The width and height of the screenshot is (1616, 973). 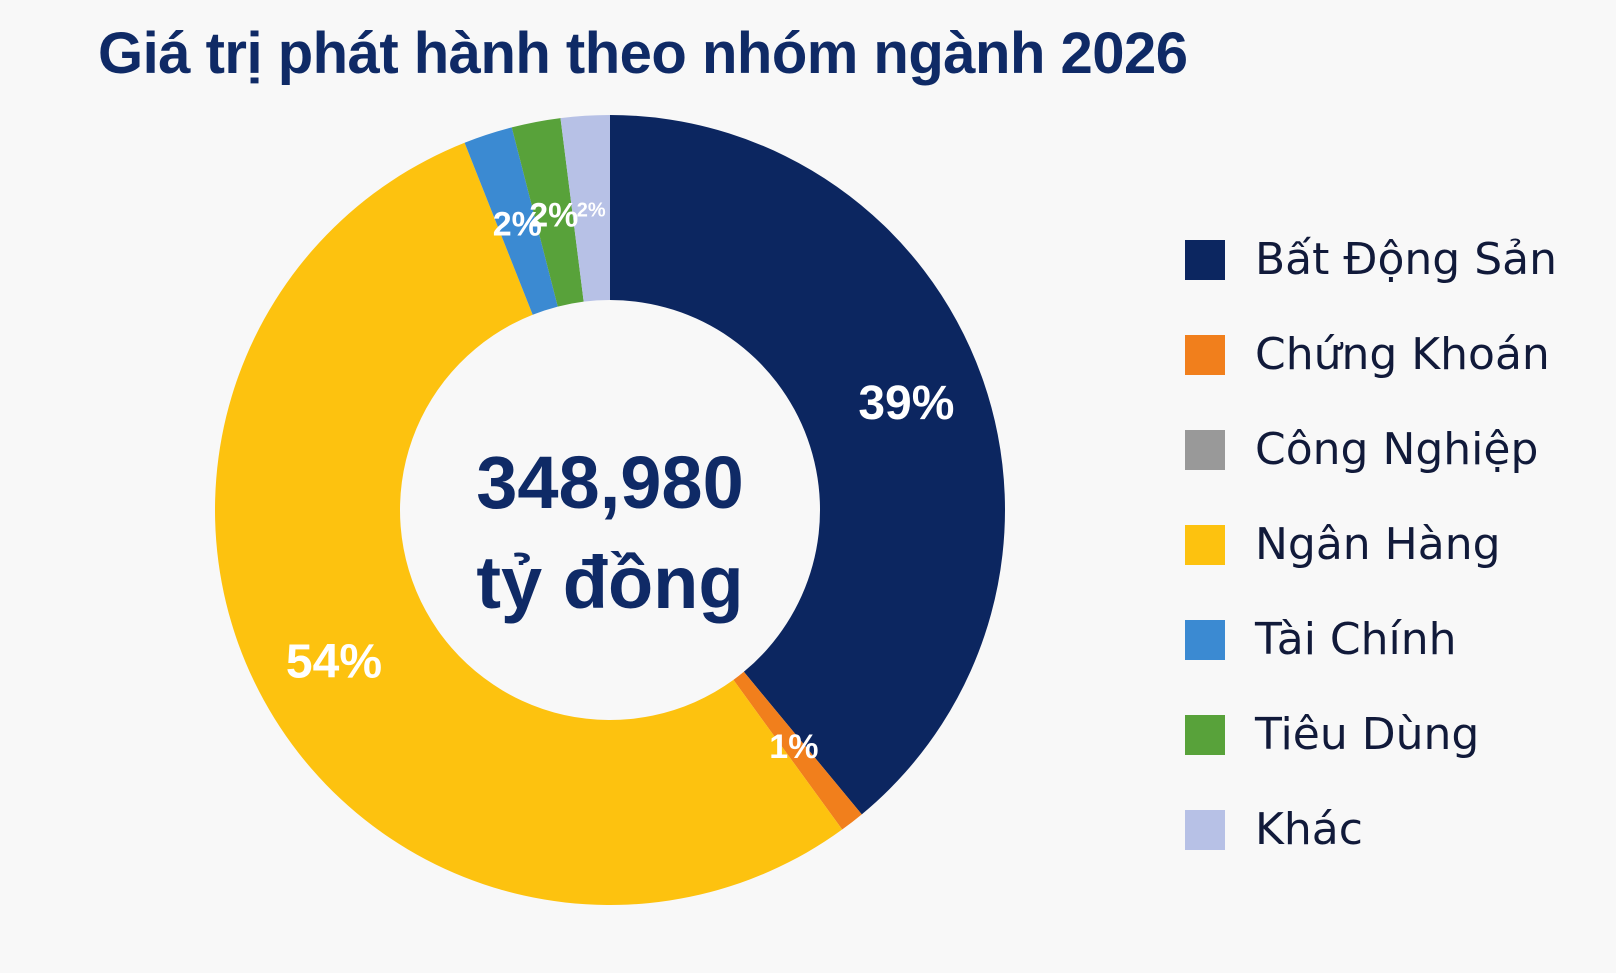 I want to click on slice-label-ngan-hang: 54%, so click(x=334, y=661).